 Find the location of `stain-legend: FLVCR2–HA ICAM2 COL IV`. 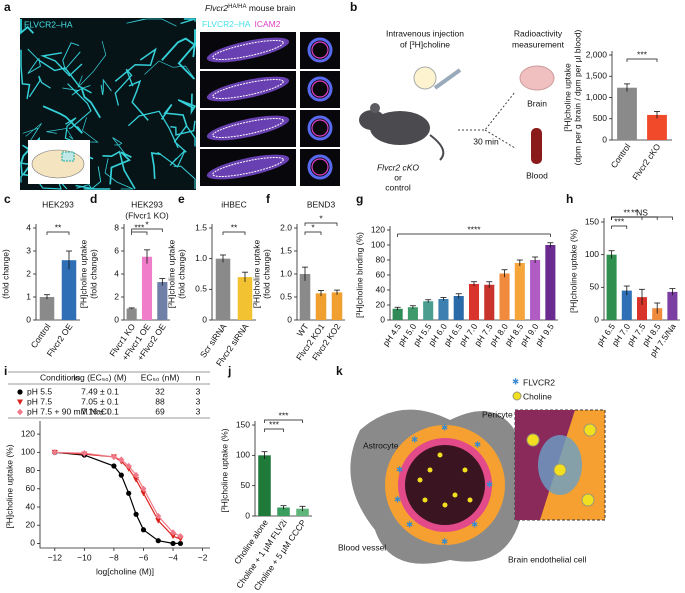

stain-legend: FLVCR2–HA ICAM2 COL IV is located at coordinates (257, 24).